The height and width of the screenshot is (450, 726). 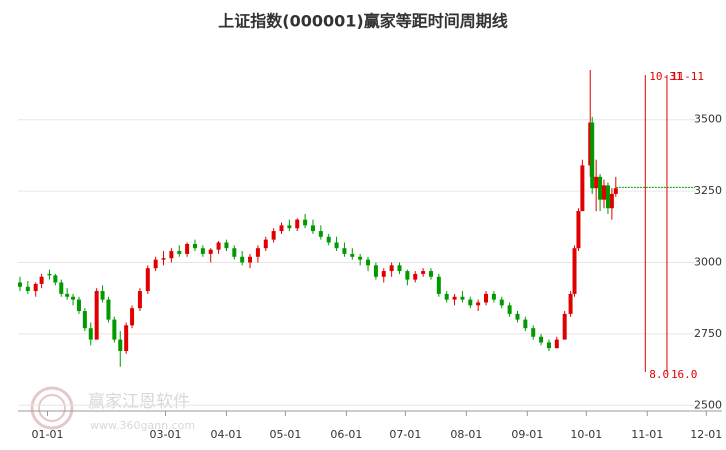 What do you see at coordinates (405, 434) in the screenshot?
I see `x-tick-label: 07-01` at bounding box center [405, 434].